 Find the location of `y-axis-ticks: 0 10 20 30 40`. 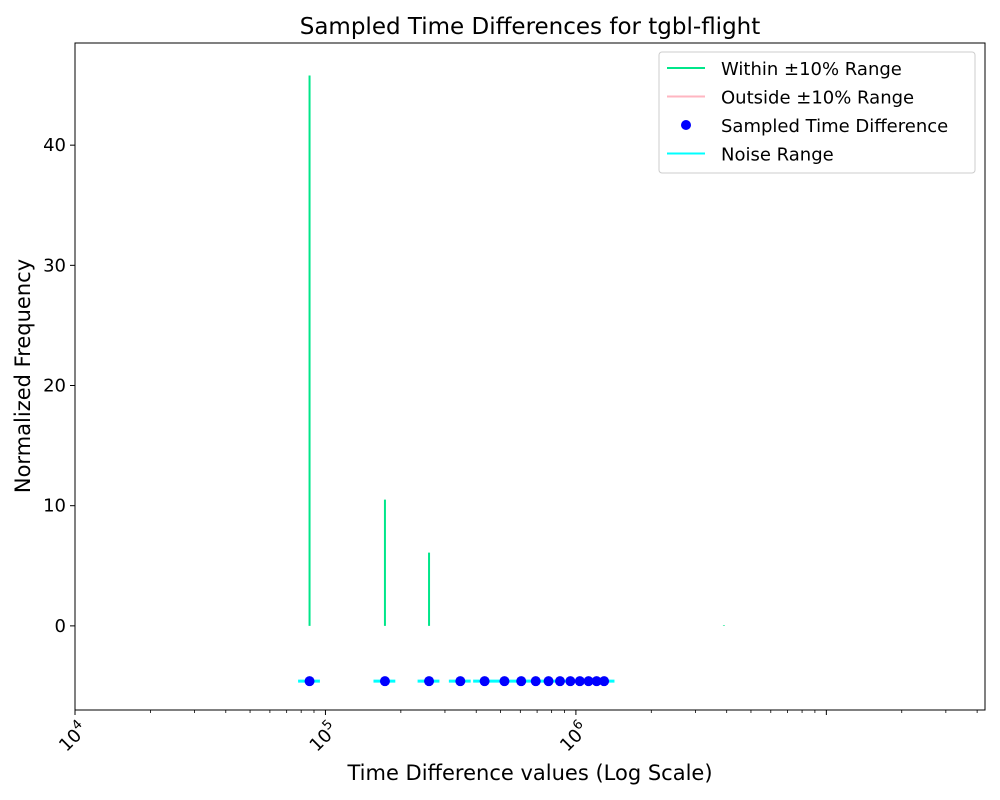

y-axis-ticks: 0 10 20 30 40 is located at coordinates (59, 386).